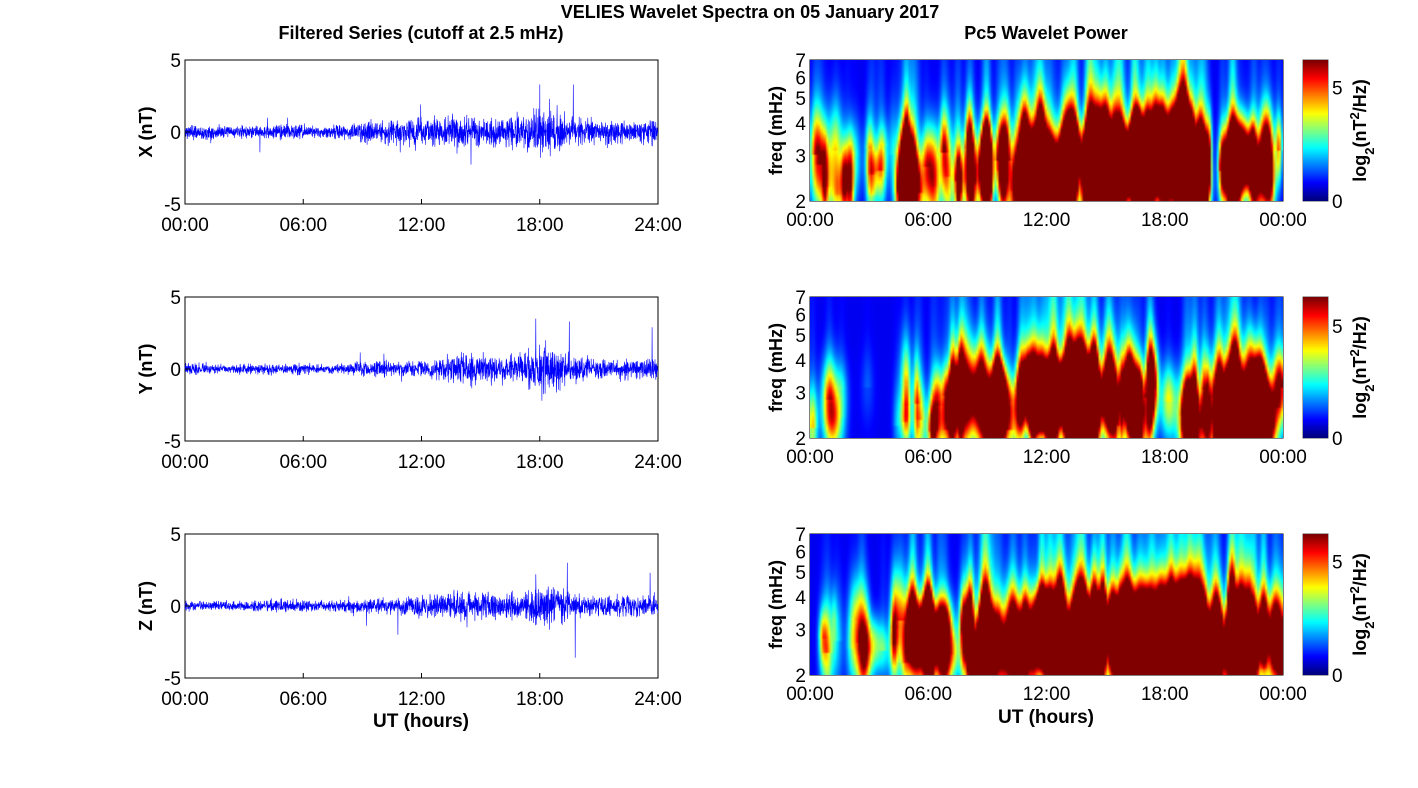 This screenshot has width=1418, height=788. I want to click on series-line-Z, so click(421, 610).